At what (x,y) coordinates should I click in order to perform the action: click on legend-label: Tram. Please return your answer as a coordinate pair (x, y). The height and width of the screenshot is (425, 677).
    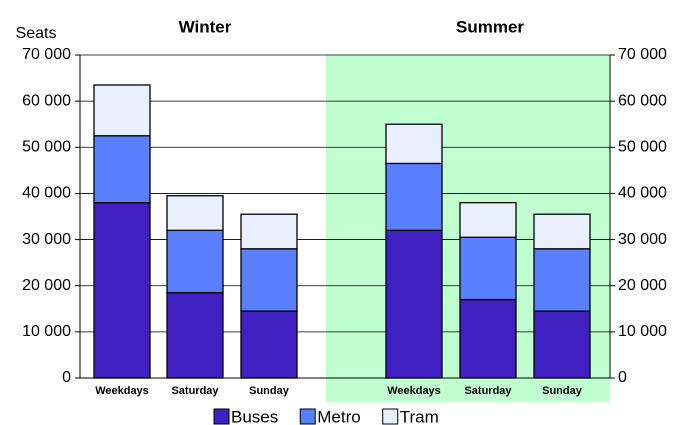
    Looking at the image, I should click on (419, 416).